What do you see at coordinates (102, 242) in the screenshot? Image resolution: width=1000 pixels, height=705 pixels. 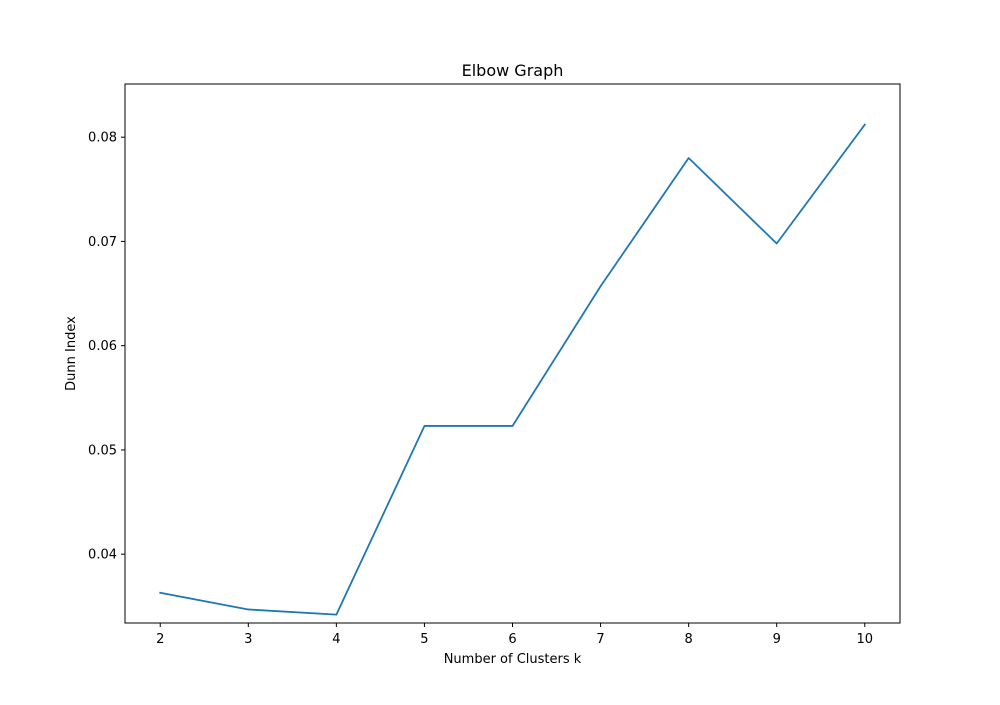 I see `y-tick-label: 0.07` at bounding box center [102, 242].